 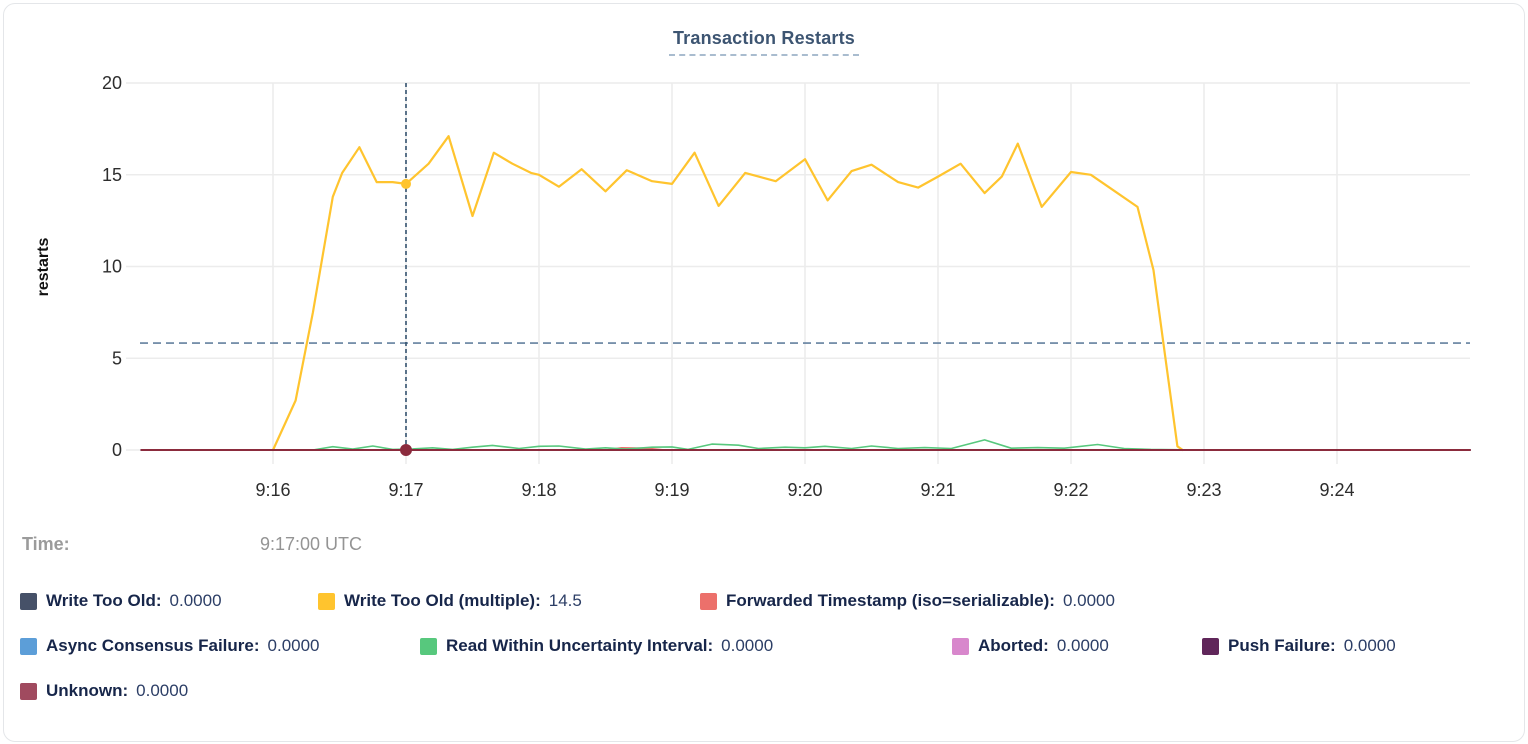 I want to click on time-readout: Time: 9:17:00 UTC, so click(x=762, y=546).